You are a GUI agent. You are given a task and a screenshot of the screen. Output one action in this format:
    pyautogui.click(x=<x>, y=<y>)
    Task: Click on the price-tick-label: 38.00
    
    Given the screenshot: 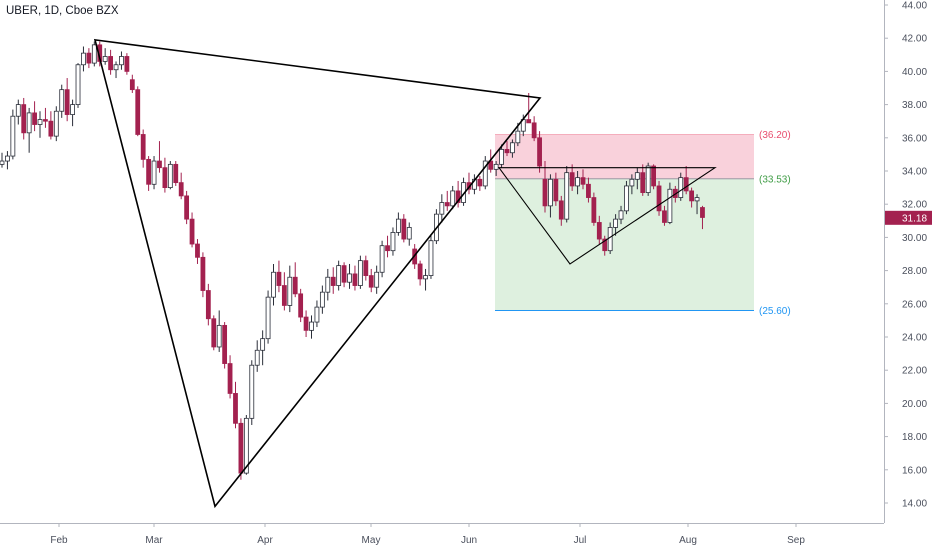 What is the action you would take?
    pyautogui.click(x=914, y=105)
    